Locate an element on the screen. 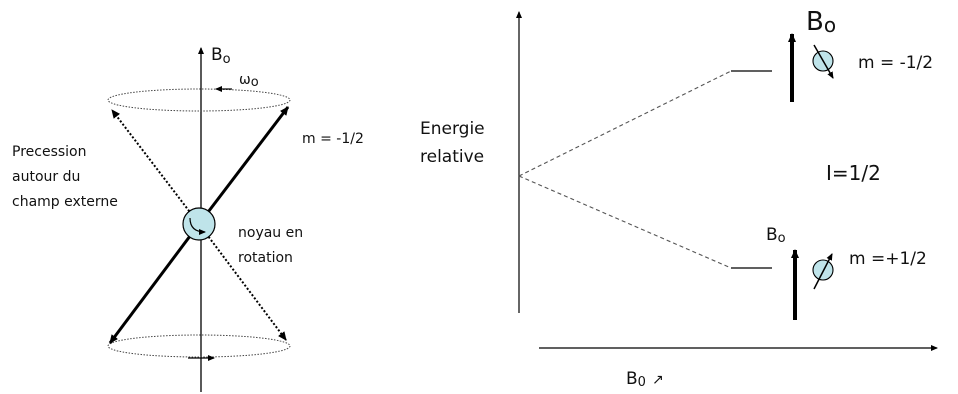 The height and width of the screenshot is (394, 958). nucleus-sphere is located at coordinates (199, 224).